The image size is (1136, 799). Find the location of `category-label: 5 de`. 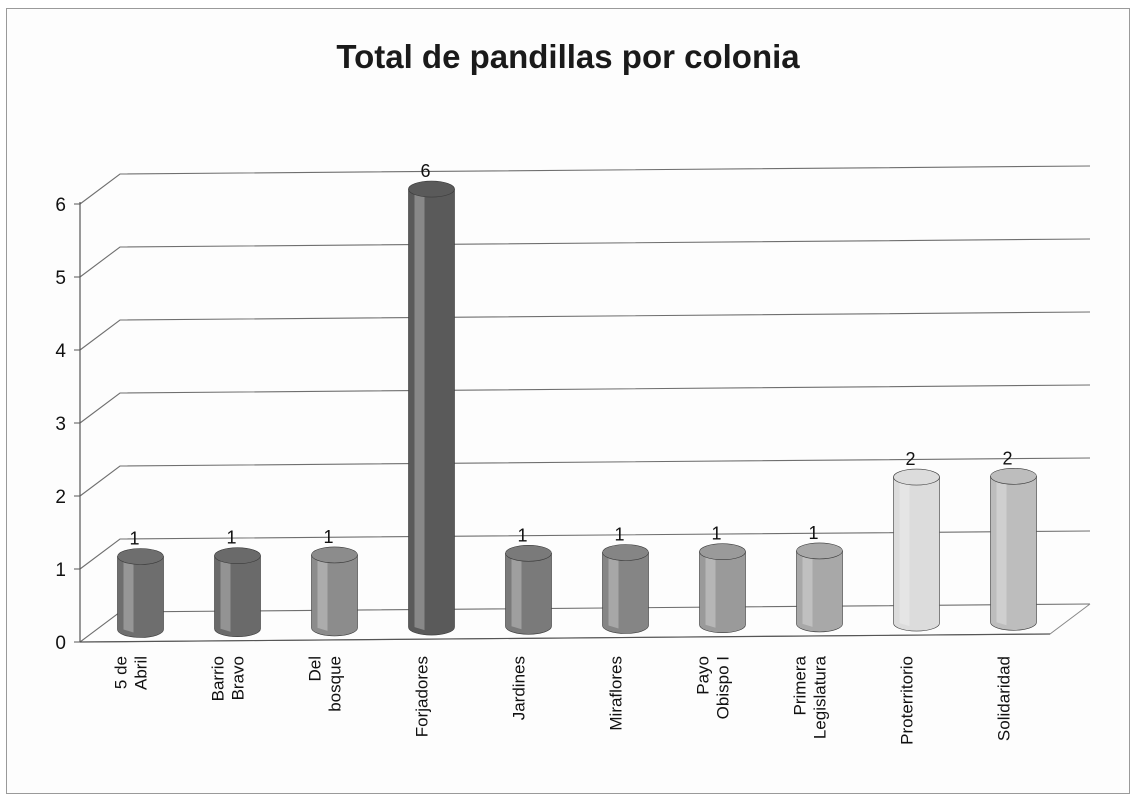

category-label: 5 de is located at coordinates (121, 672).